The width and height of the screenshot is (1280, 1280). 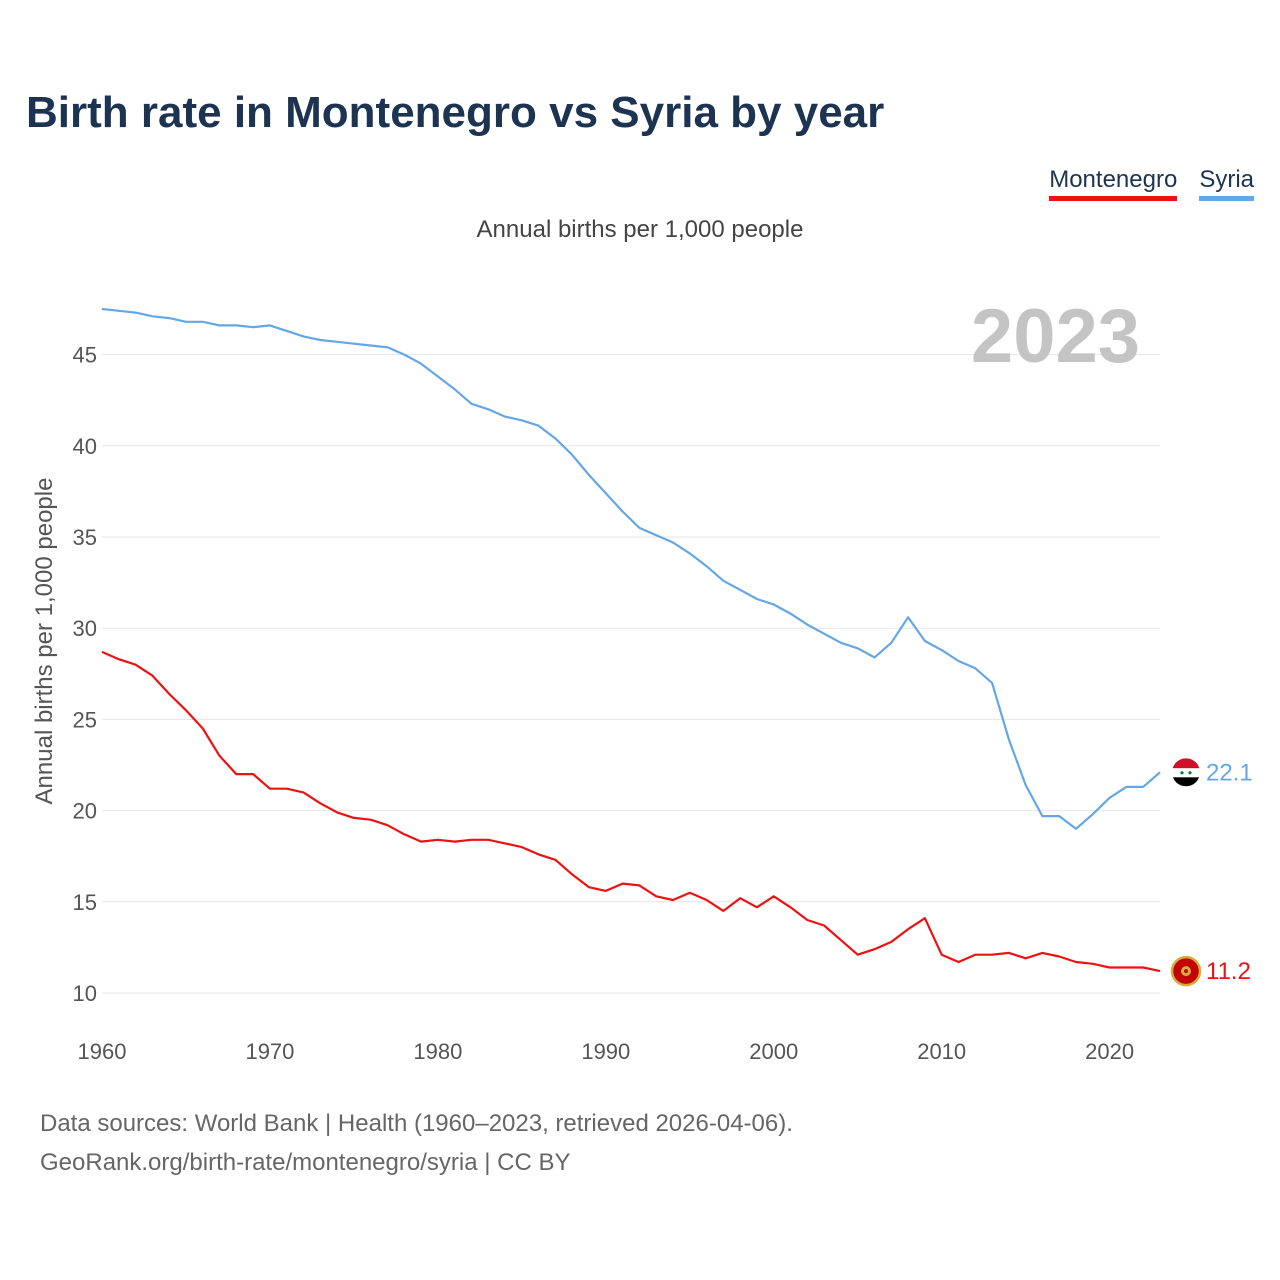 What do you see at coordinates (85, 811) in the screenshot?
I see `y-tick-label: 20` at bounding box center [85, 811].